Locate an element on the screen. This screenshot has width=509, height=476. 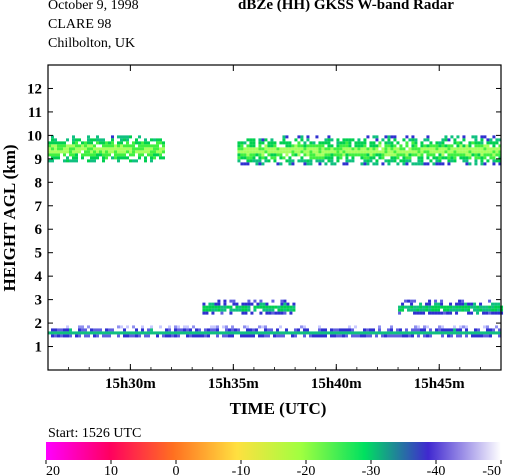
chart-title: dBZe (HH) GKSS W-band Radar is located at coordinates (346, 6).